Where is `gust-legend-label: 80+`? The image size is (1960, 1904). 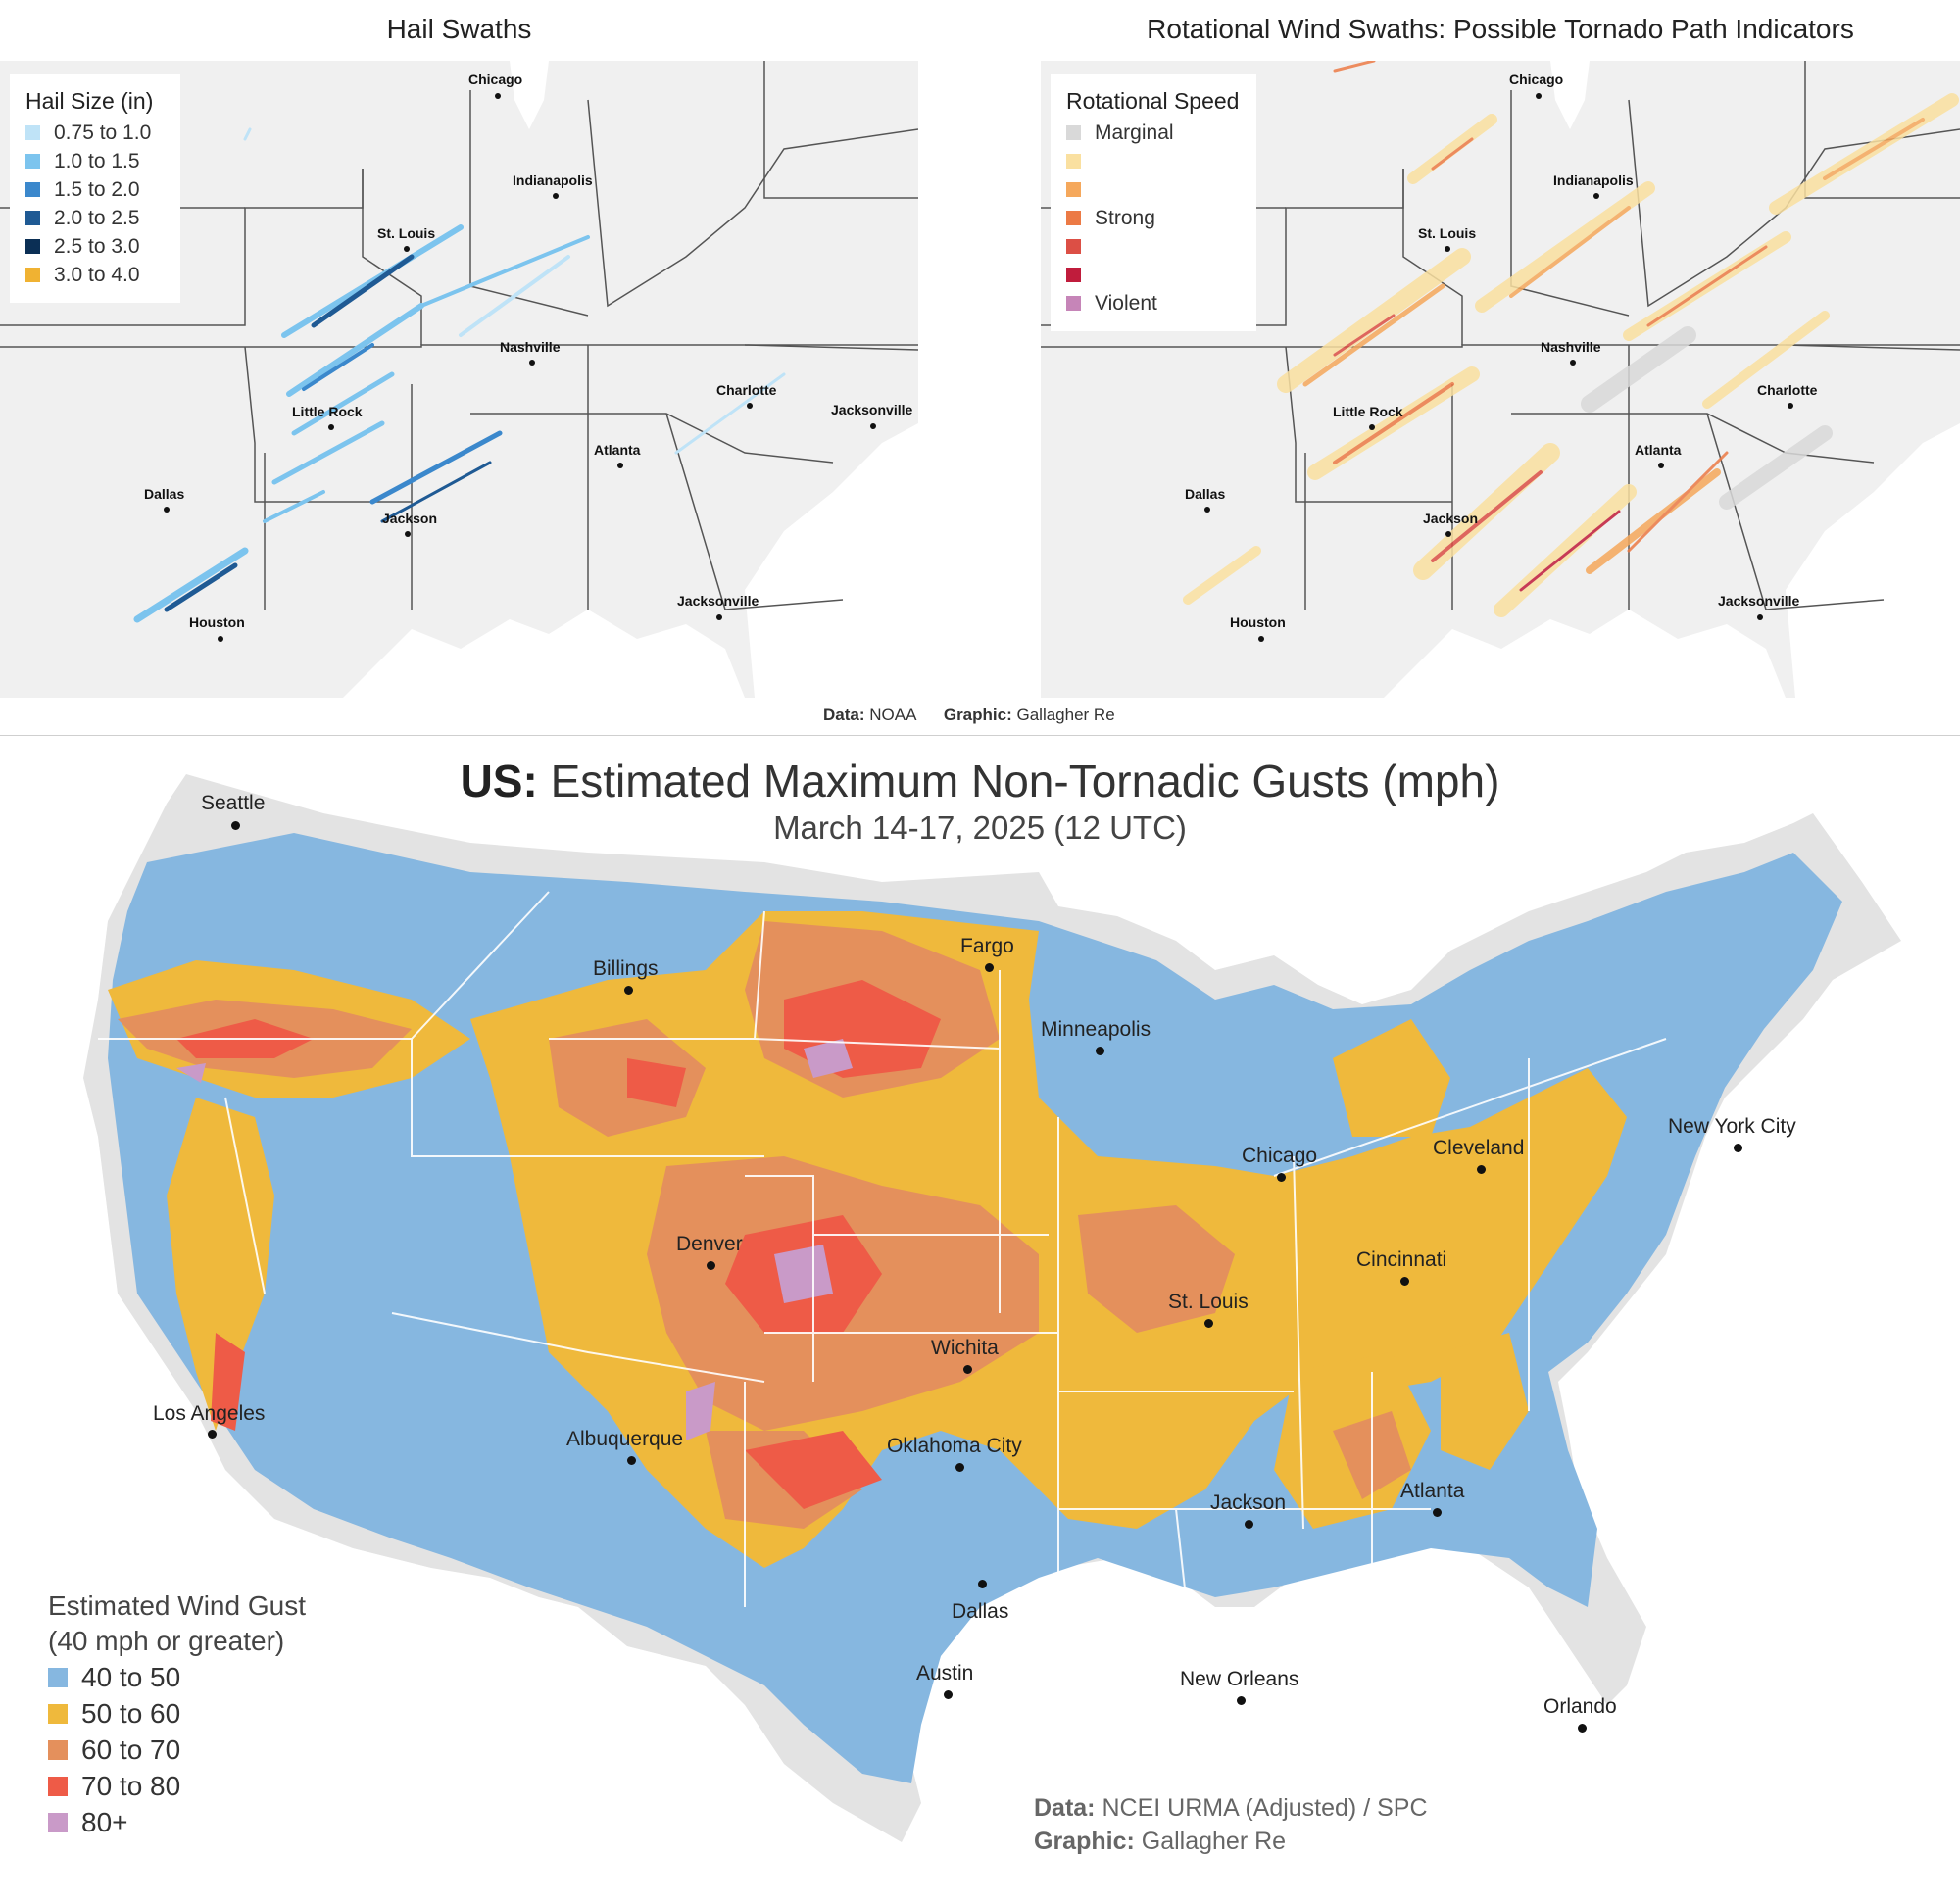 gust-legend-label: 80+ is located at coordinates (104, 1821).